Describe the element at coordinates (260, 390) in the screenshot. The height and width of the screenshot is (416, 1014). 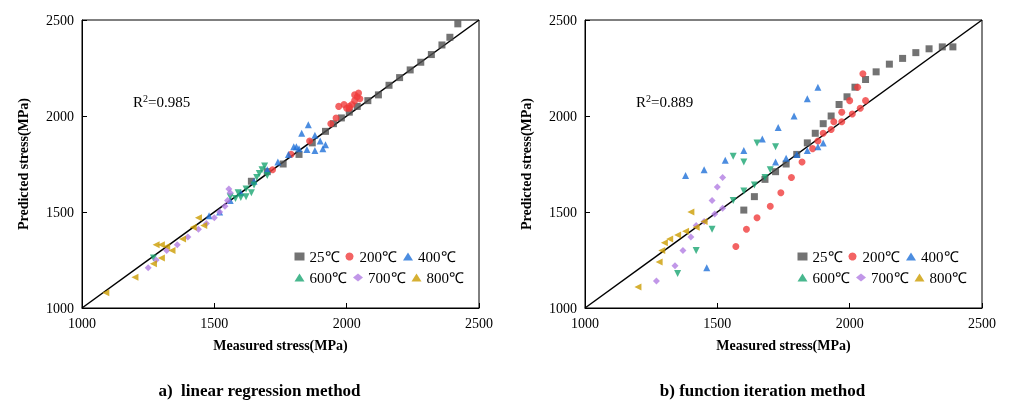
I see `text: a) linear regression method` at that location.